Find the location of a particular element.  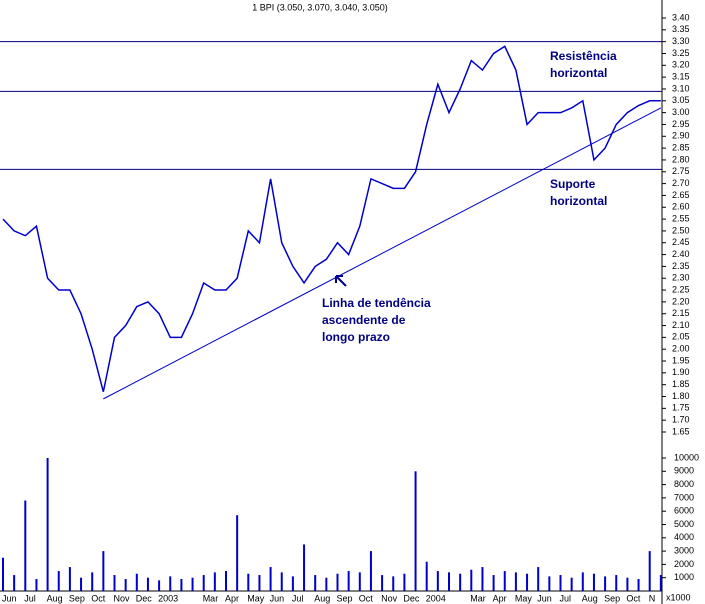

y-tick-label: 3000 is located at coordinates (684, 550).